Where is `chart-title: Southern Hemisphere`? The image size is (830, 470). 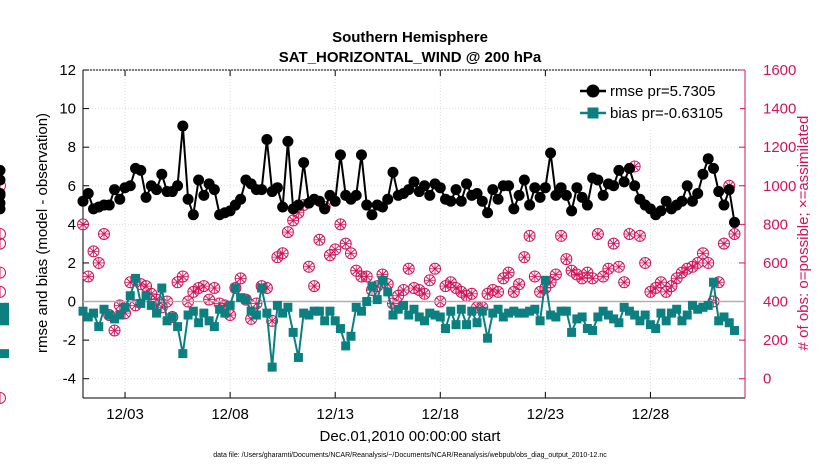 chart-title: Southern Hemisphere is located at coordinates (410, 37).